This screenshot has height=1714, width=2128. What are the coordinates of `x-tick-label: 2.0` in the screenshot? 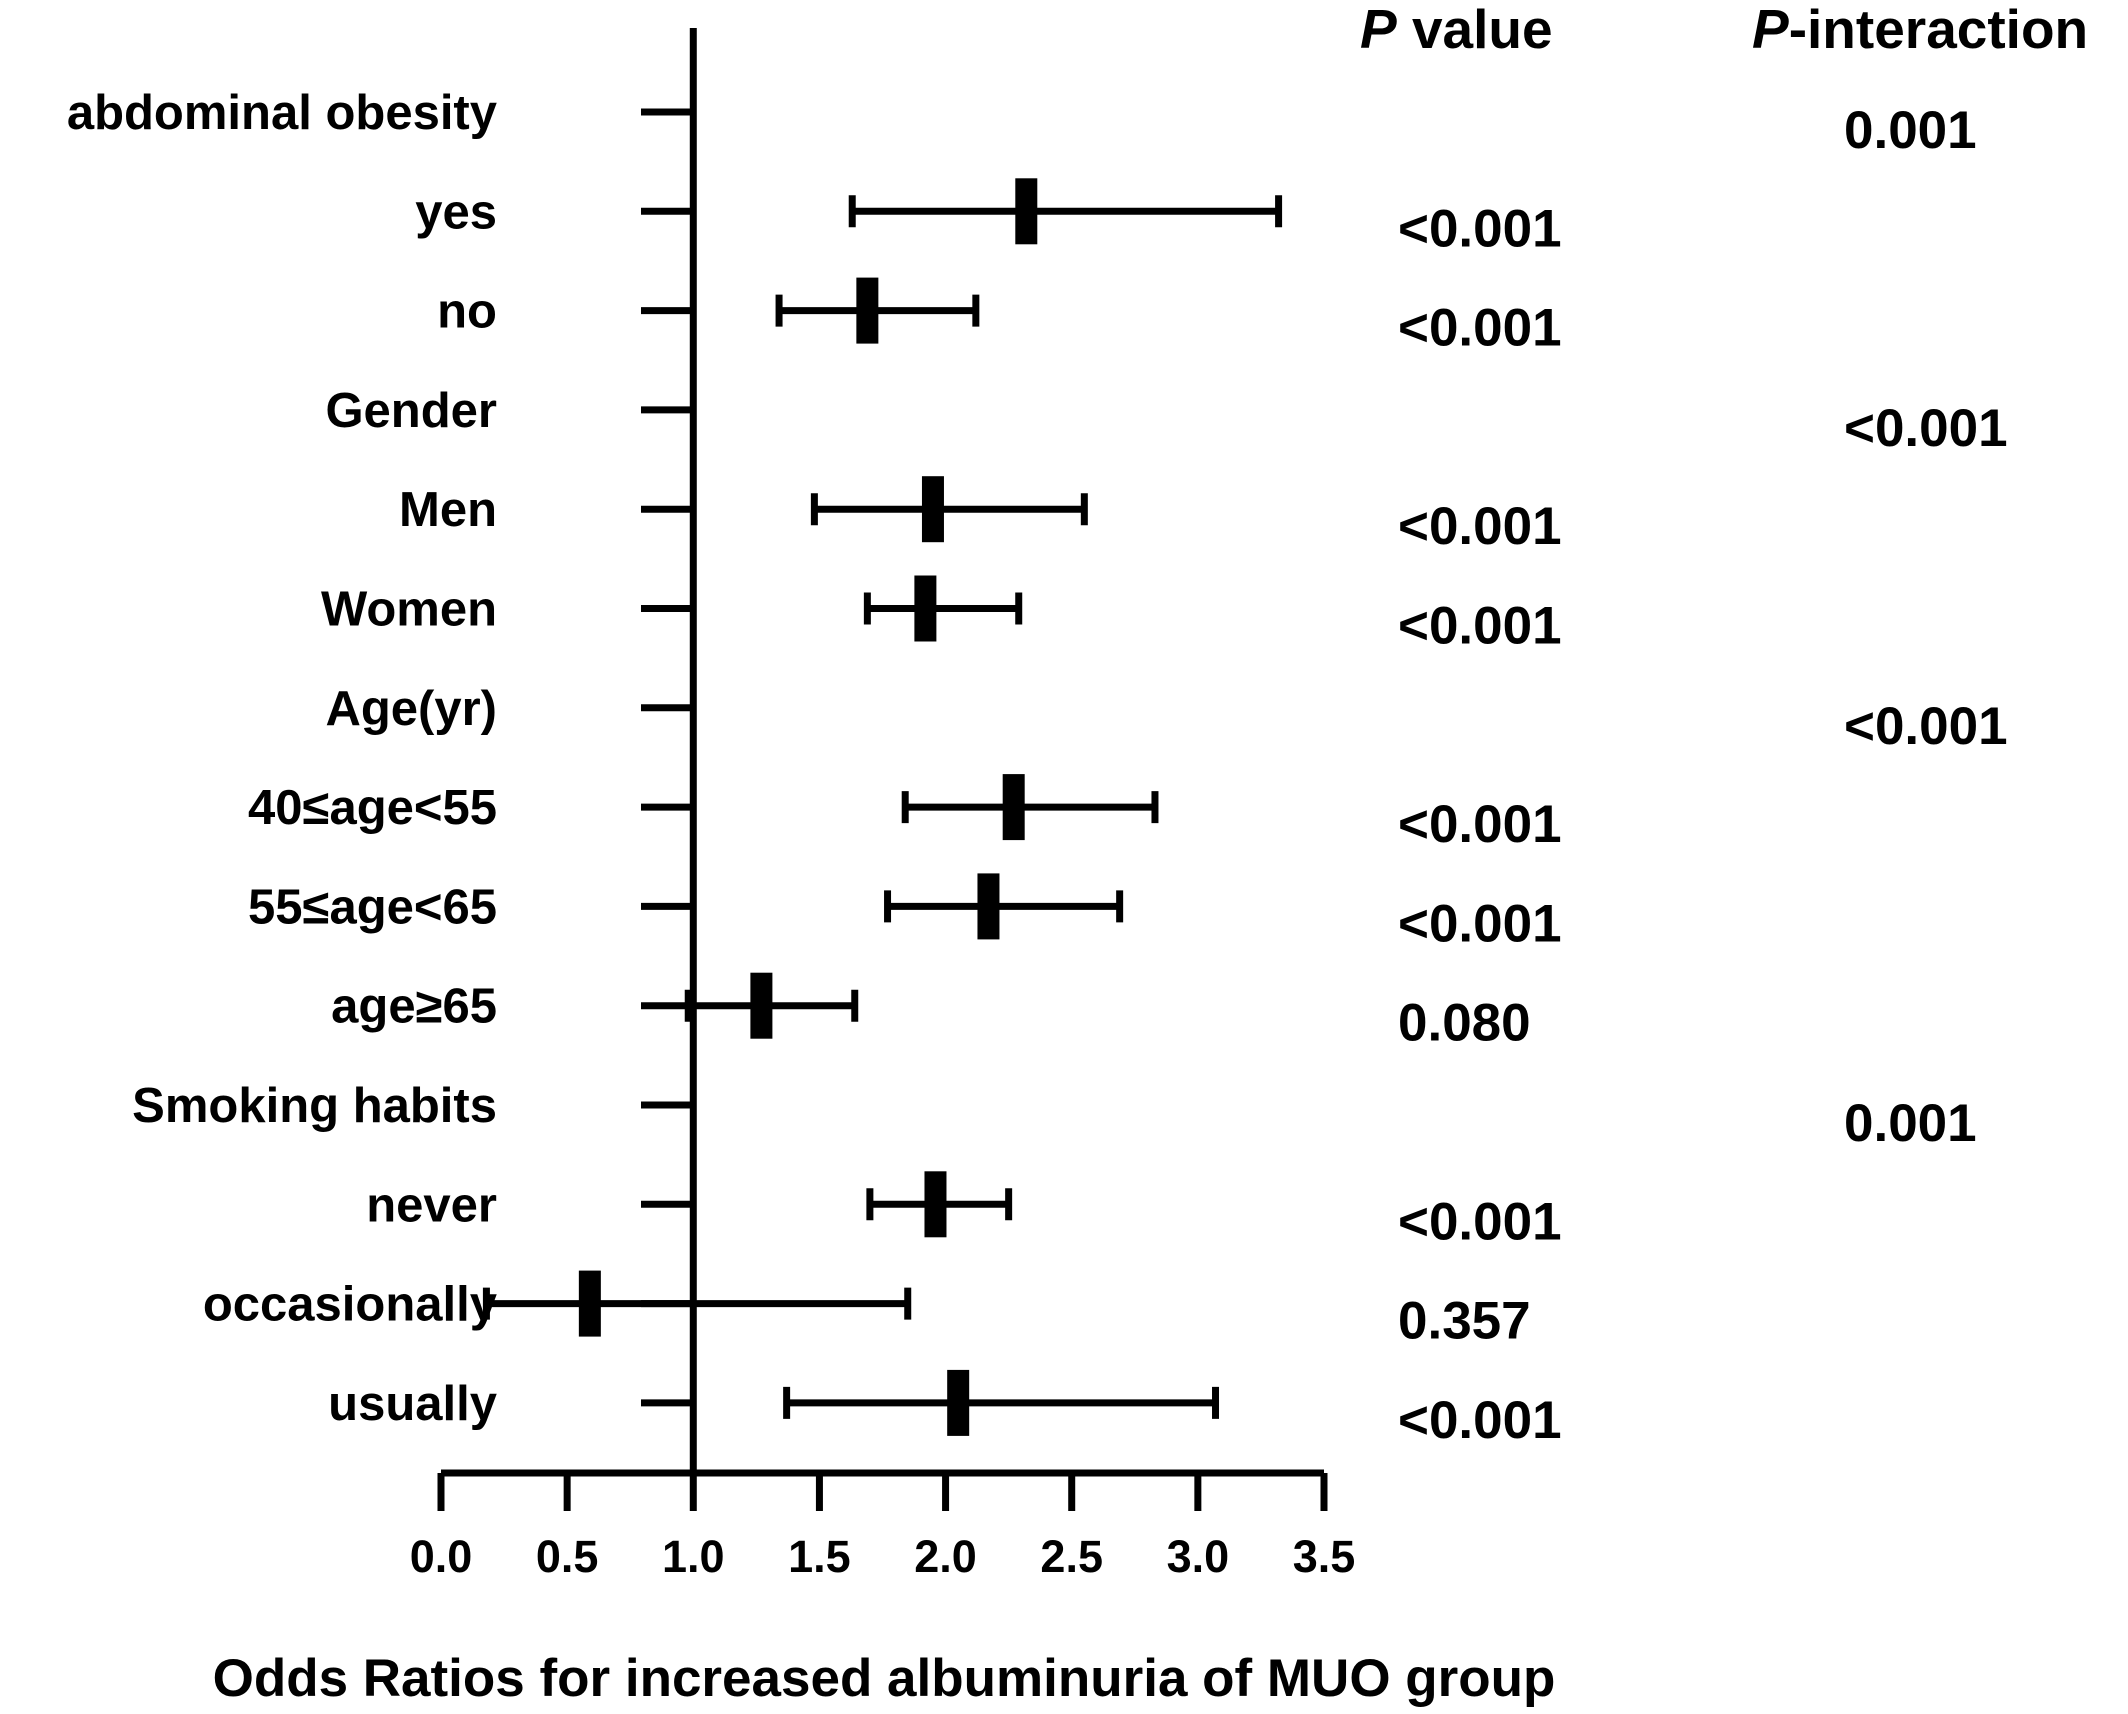 It's located at (945, 1556).